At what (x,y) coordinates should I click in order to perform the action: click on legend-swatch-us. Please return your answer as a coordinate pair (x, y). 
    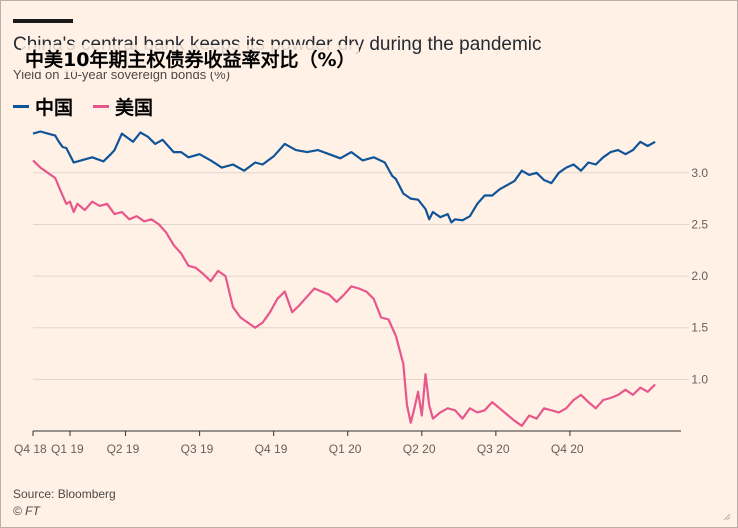
    Looking at the image, I should click on (101, 106).